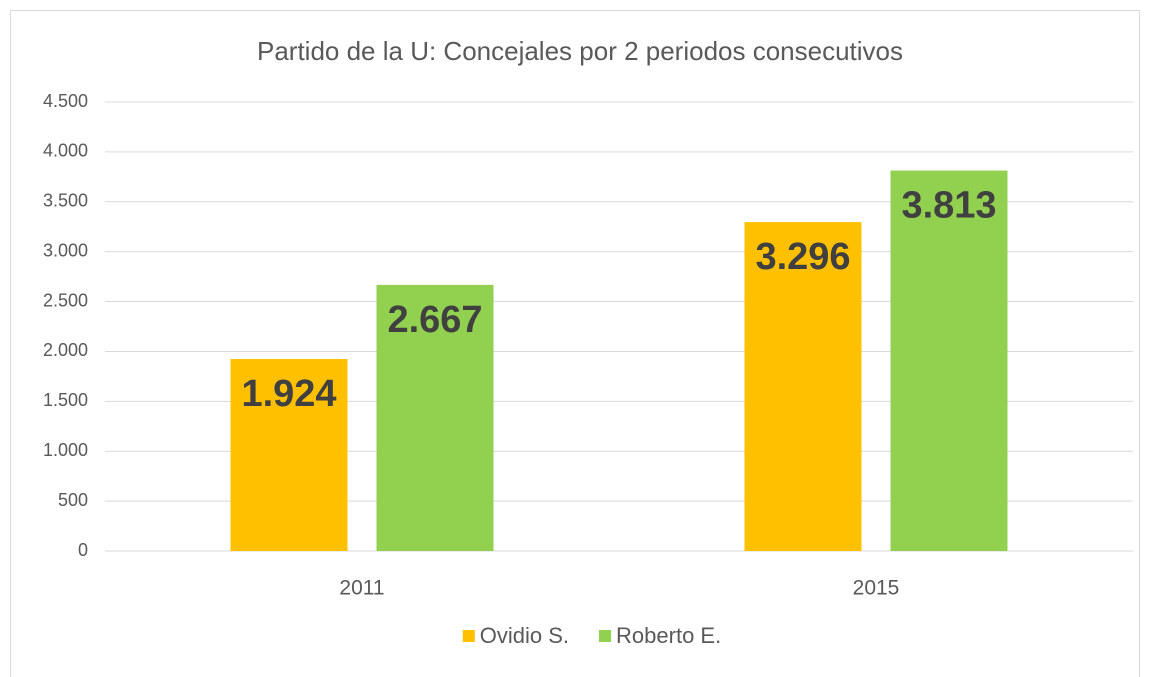 This screenshot has height=677, width=1150. I want to click on legend-label: Ovidio S., so click(524, 635).